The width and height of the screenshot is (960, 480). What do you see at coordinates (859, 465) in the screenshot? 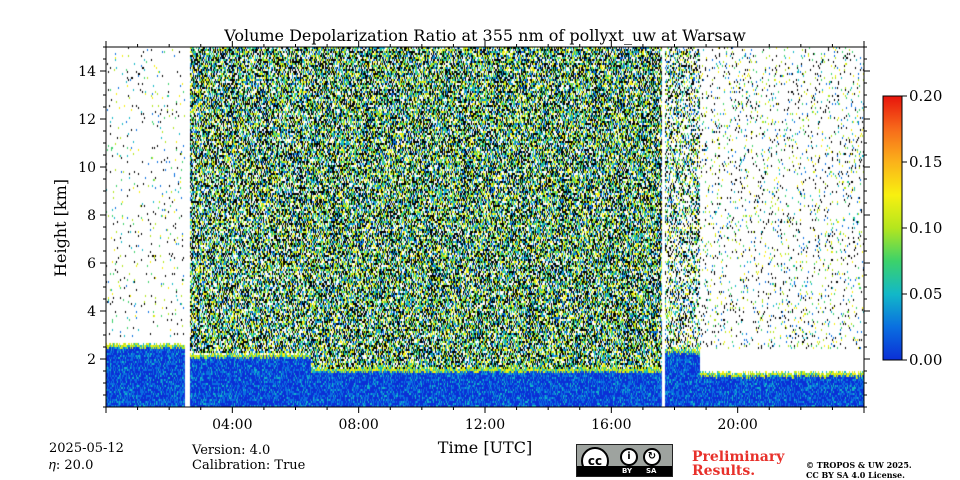
I see `license-line1: © TROPOS & UW 2025.` at bounding box center [859, 465].